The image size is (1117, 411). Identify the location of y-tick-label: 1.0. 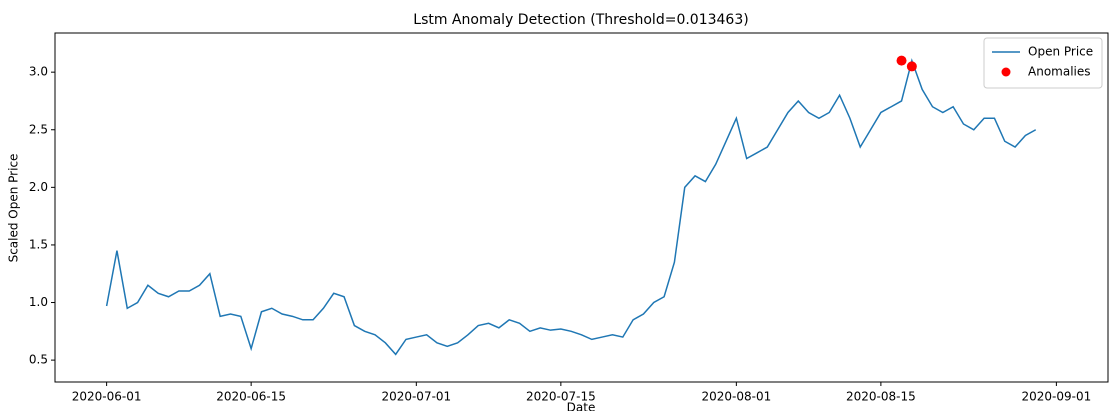
(38, 302).